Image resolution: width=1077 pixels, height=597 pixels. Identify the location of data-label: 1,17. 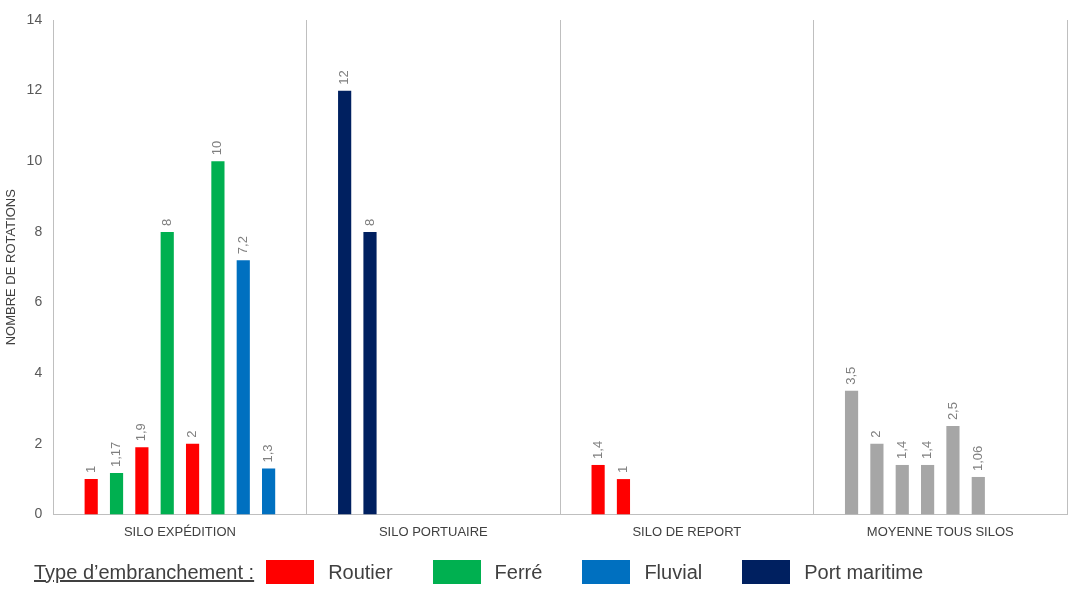
(116, 454).